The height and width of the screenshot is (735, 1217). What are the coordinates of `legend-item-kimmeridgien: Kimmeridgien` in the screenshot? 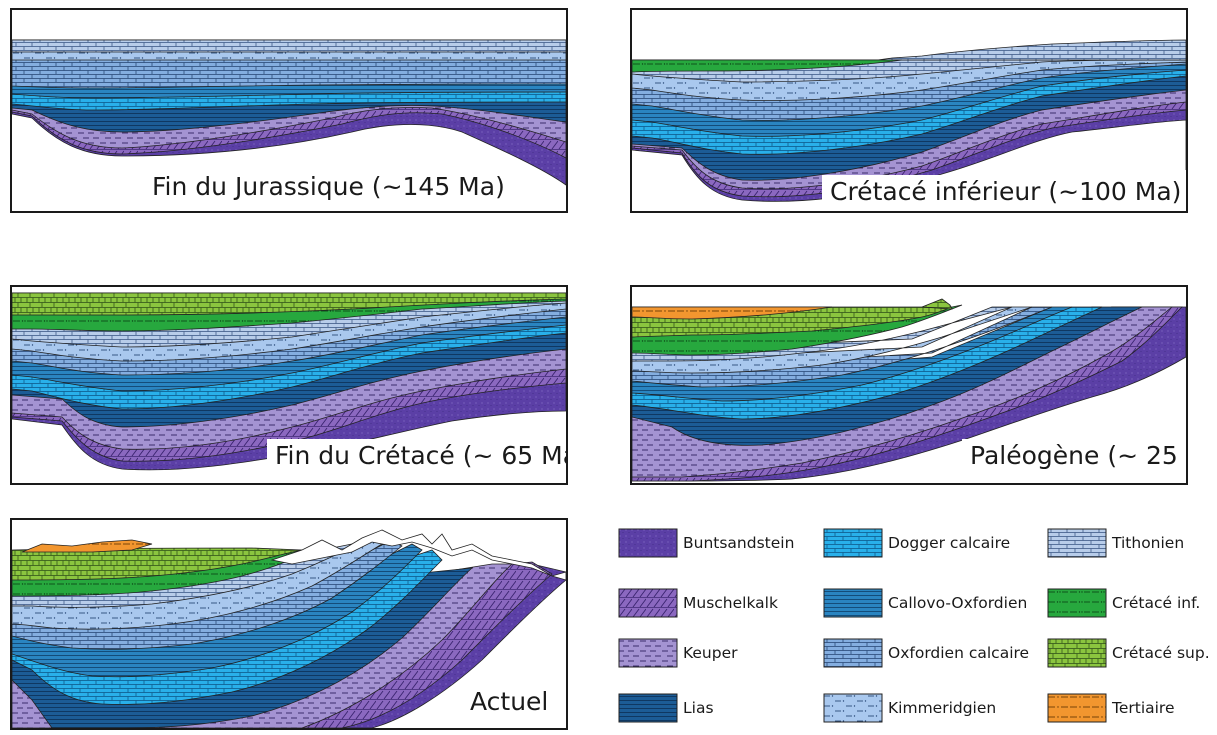 It's located at (909, 708).